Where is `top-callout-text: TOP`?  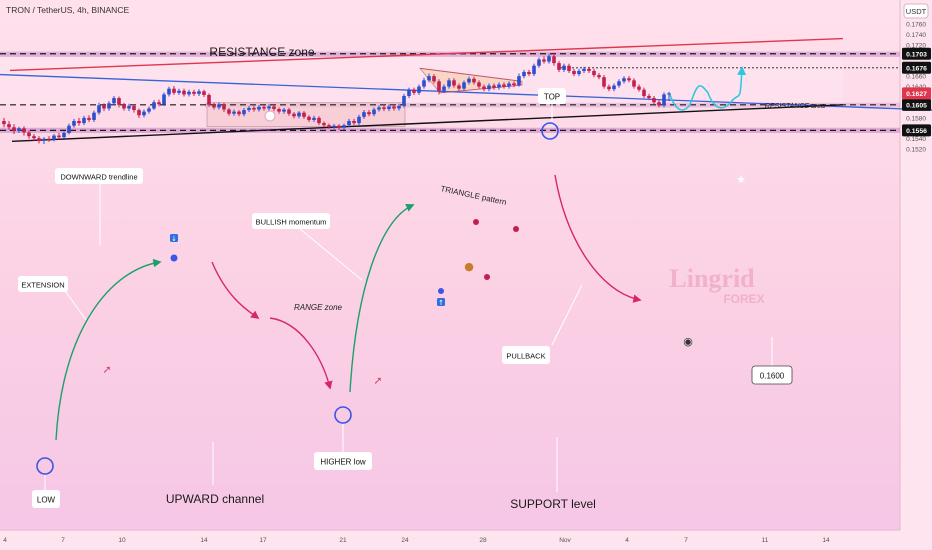
top-callout-text: TOP is located at coordinates (552, 97).